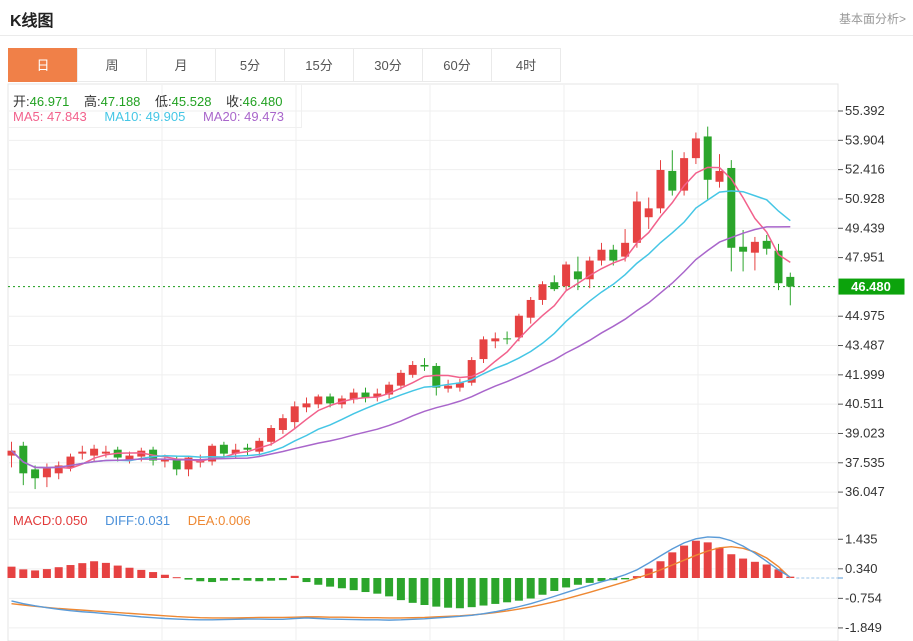 This screenshot has height=641, width=913. Describe the element at coordinates (864, 403) in the screenshot. I see `svg-text: 40.511` at that location.